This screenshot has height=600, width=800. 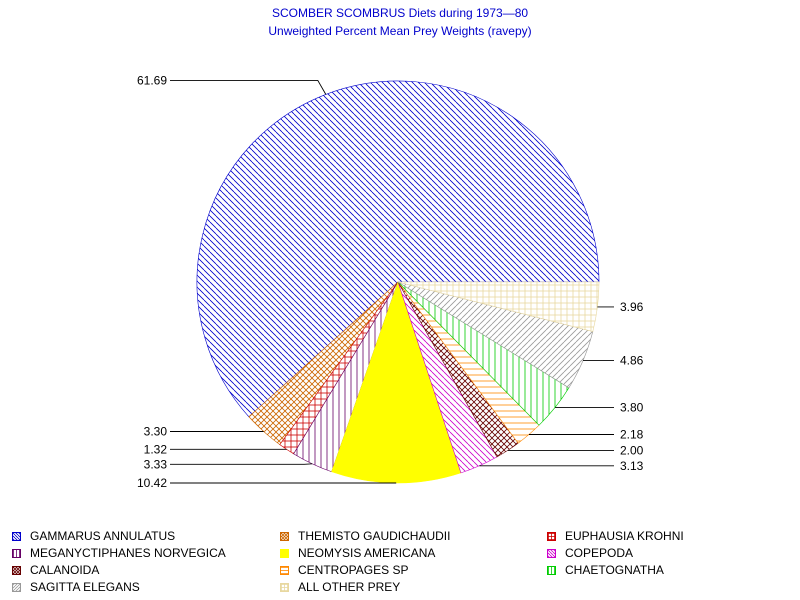 I want to click on data-label: 3.80, so click(x=632, y=407).